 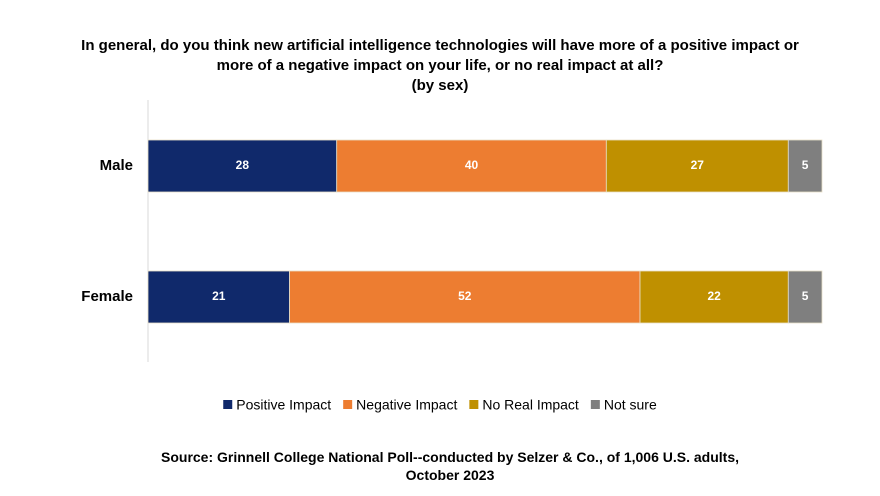 I want to click on value-label: 40, so click(x=472, y=165).